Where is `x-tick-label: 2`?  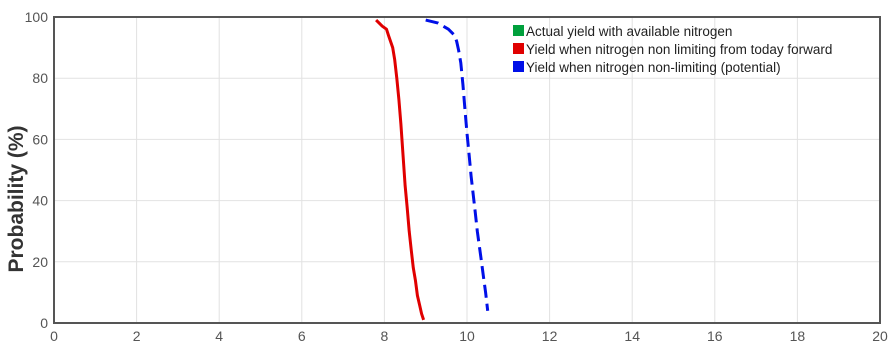
x-tick-label: 2 is located at coordinates (137, 336).